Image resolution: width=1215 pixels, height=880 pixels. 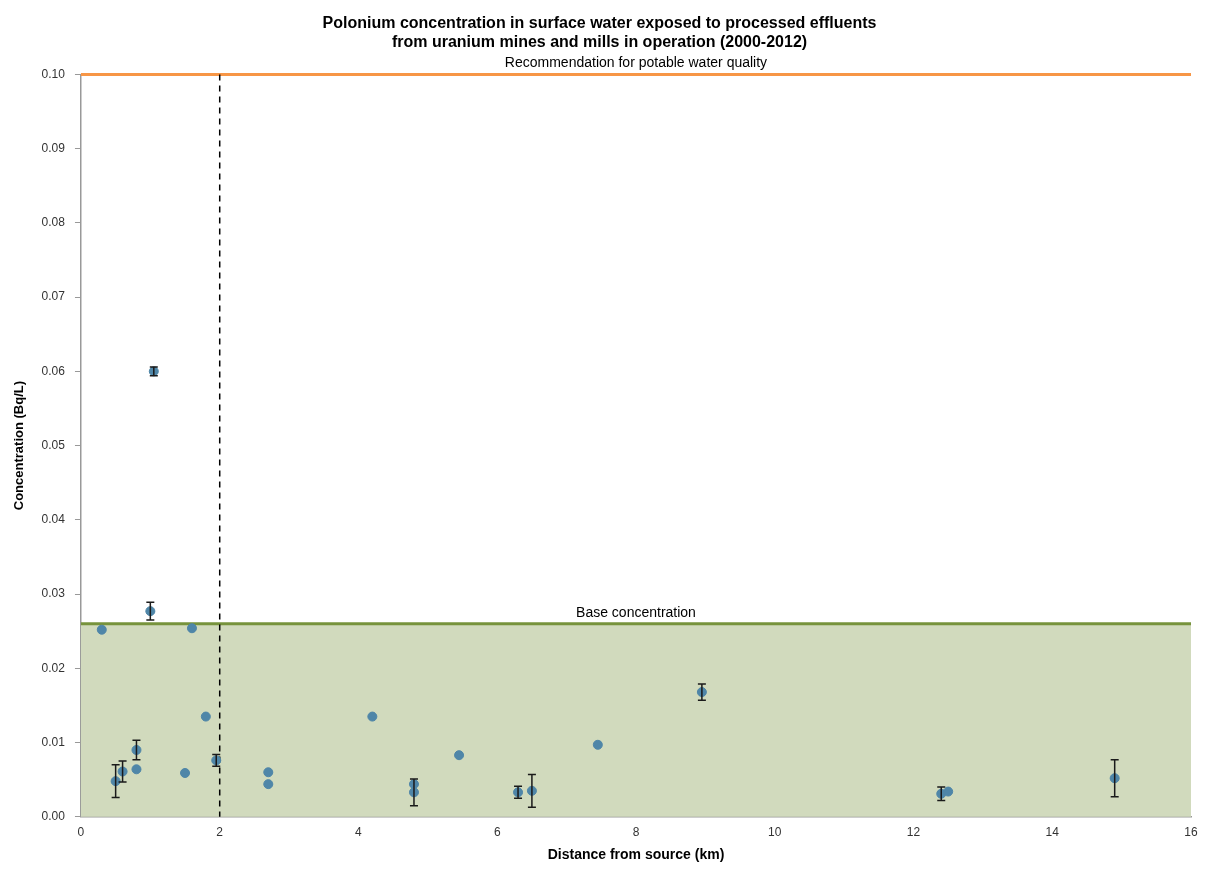 What do you see at coordinates (636, 854) in the screenshot?
I see `x-axis-title: Distance from source (km)` at bounding box center [636, 854].